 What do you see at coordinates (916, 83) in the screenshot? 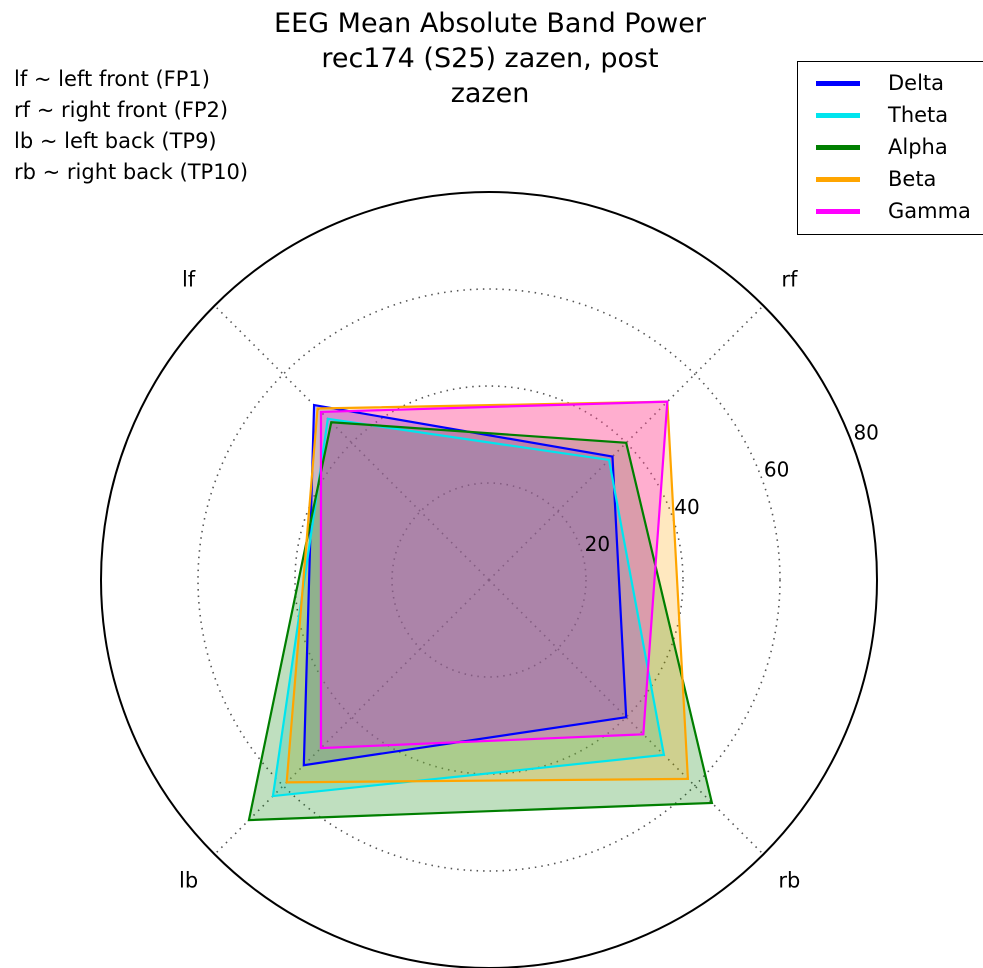
I see `legend-label-delta: Delta` at bounding box center [916, 83].